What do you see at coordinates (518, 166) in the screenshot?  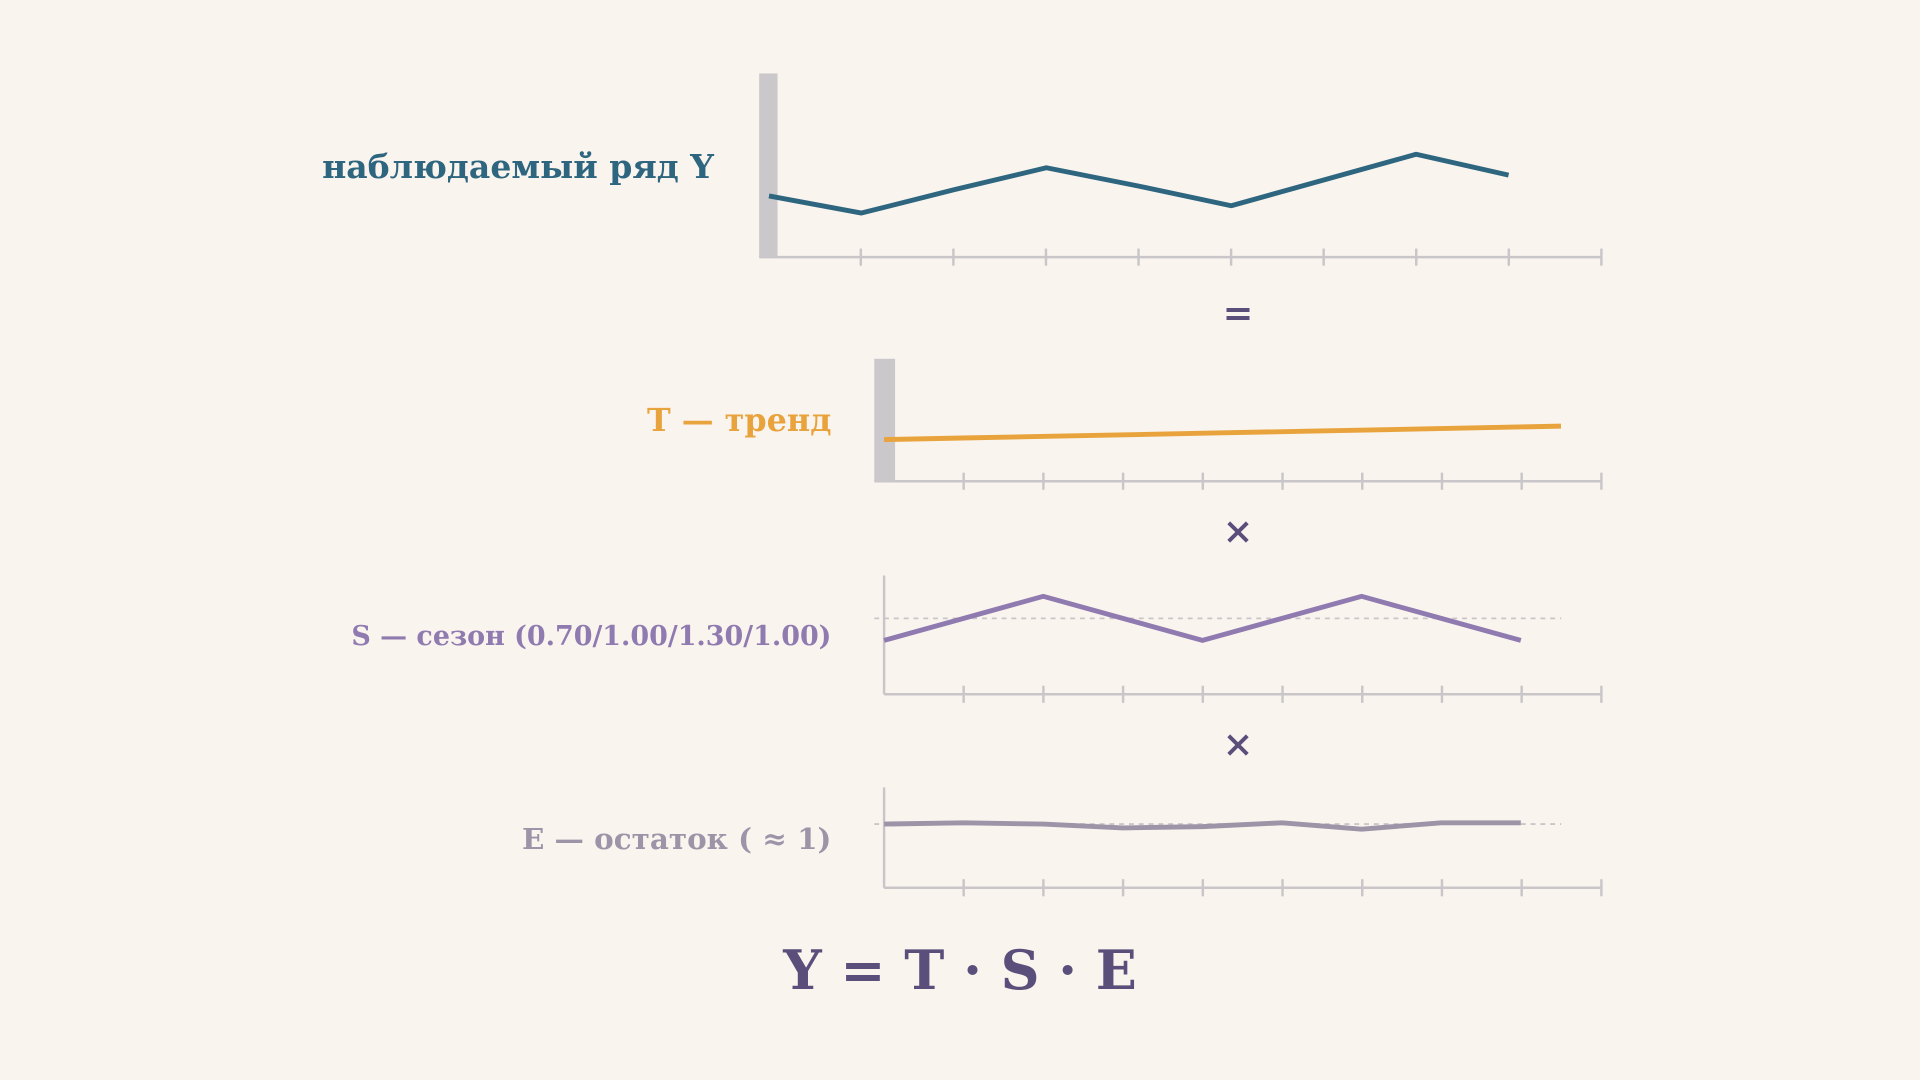 I see `panel-label: наблюдаемый ряд Y` at bounding box center [518, 166].